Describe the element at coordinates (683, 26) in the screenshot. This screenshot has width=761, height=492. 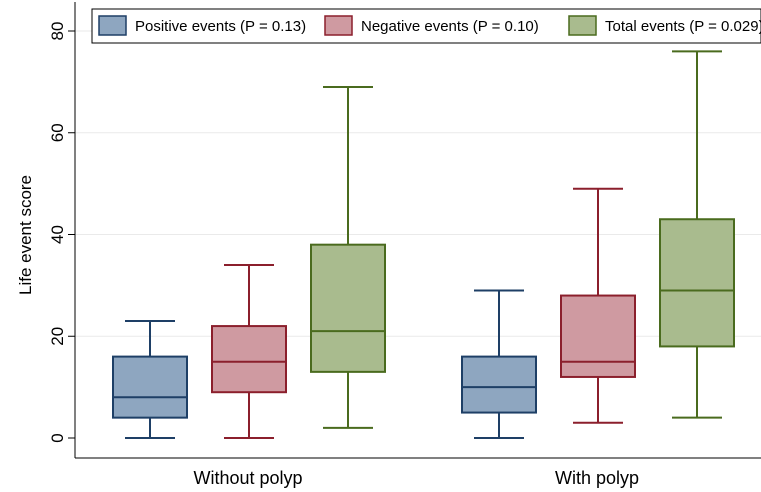
I see `legend-entry-label: Total events (P = 0.029)` at that location.